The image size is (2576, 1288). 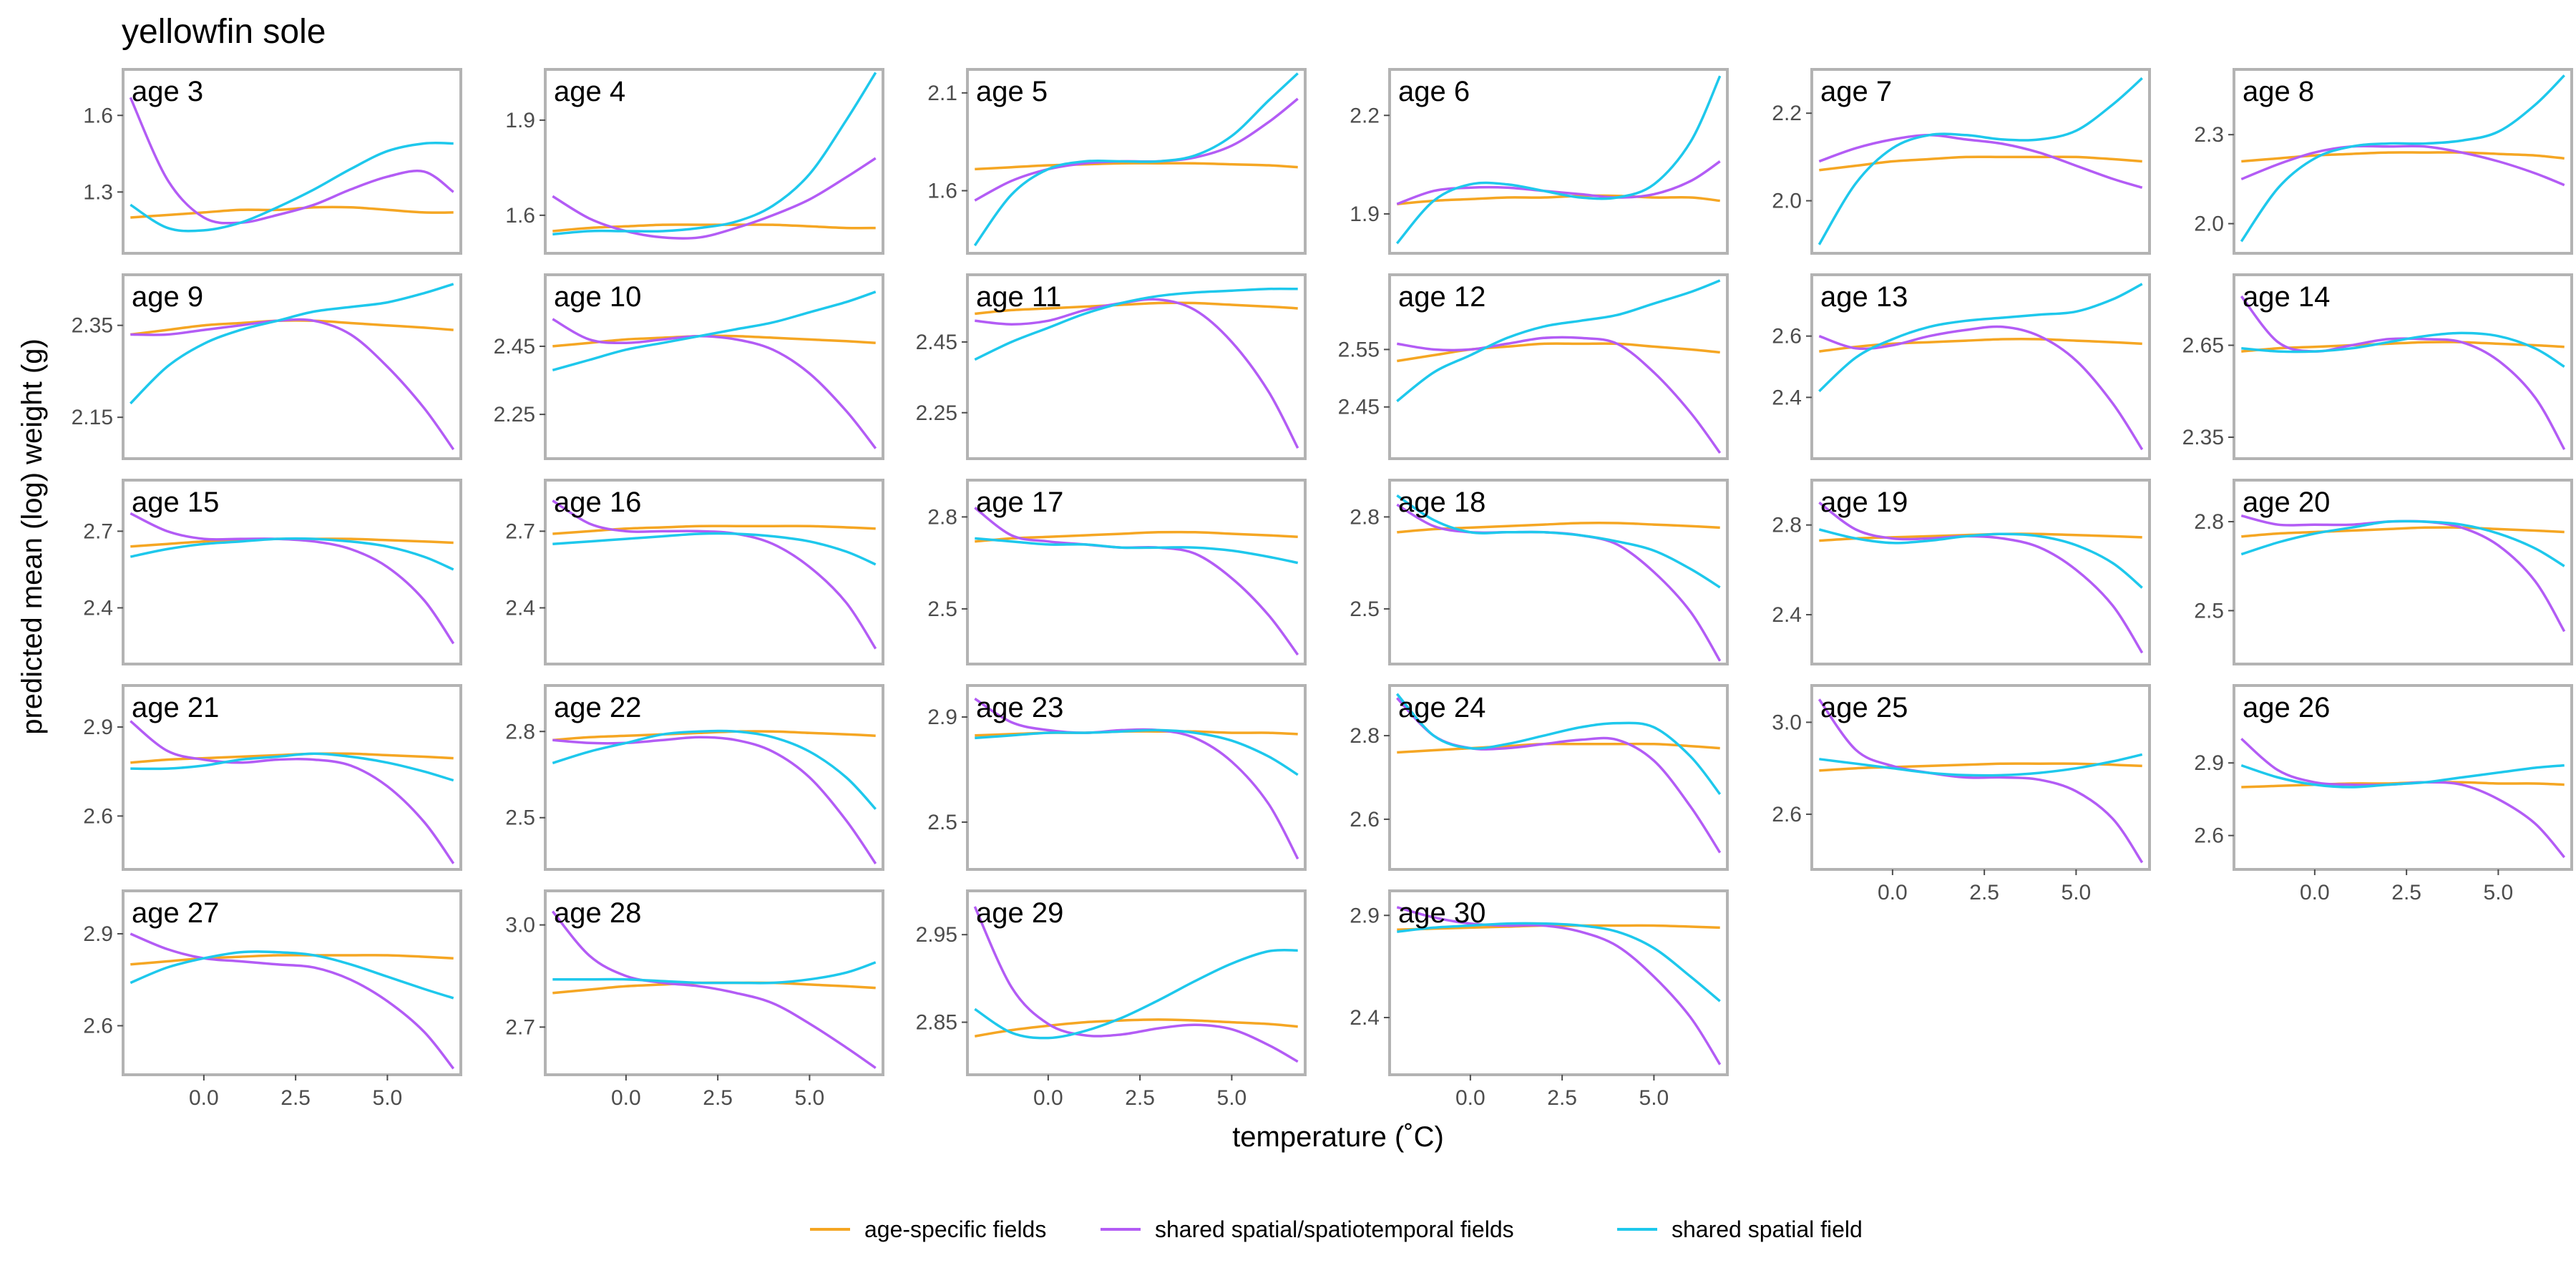 I want to click on y-axis-title: predicted mean (log) weight (g), so click(x=32, y=536).